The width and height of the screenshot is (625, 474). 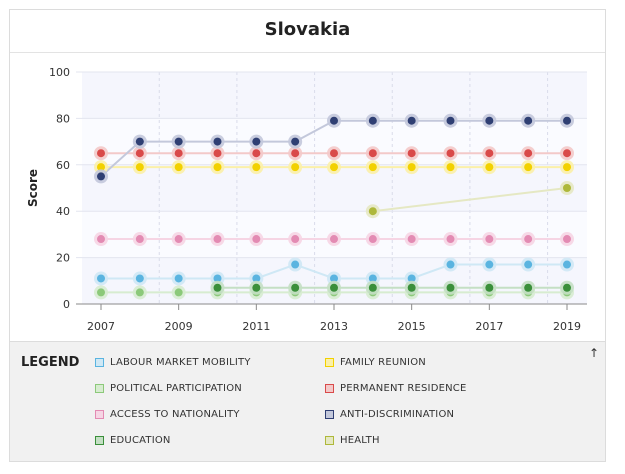 What do you see at coordinates (59, 72) in the screenshot?
I see `y-tick-label: 100` at bounding box center [59, 72].